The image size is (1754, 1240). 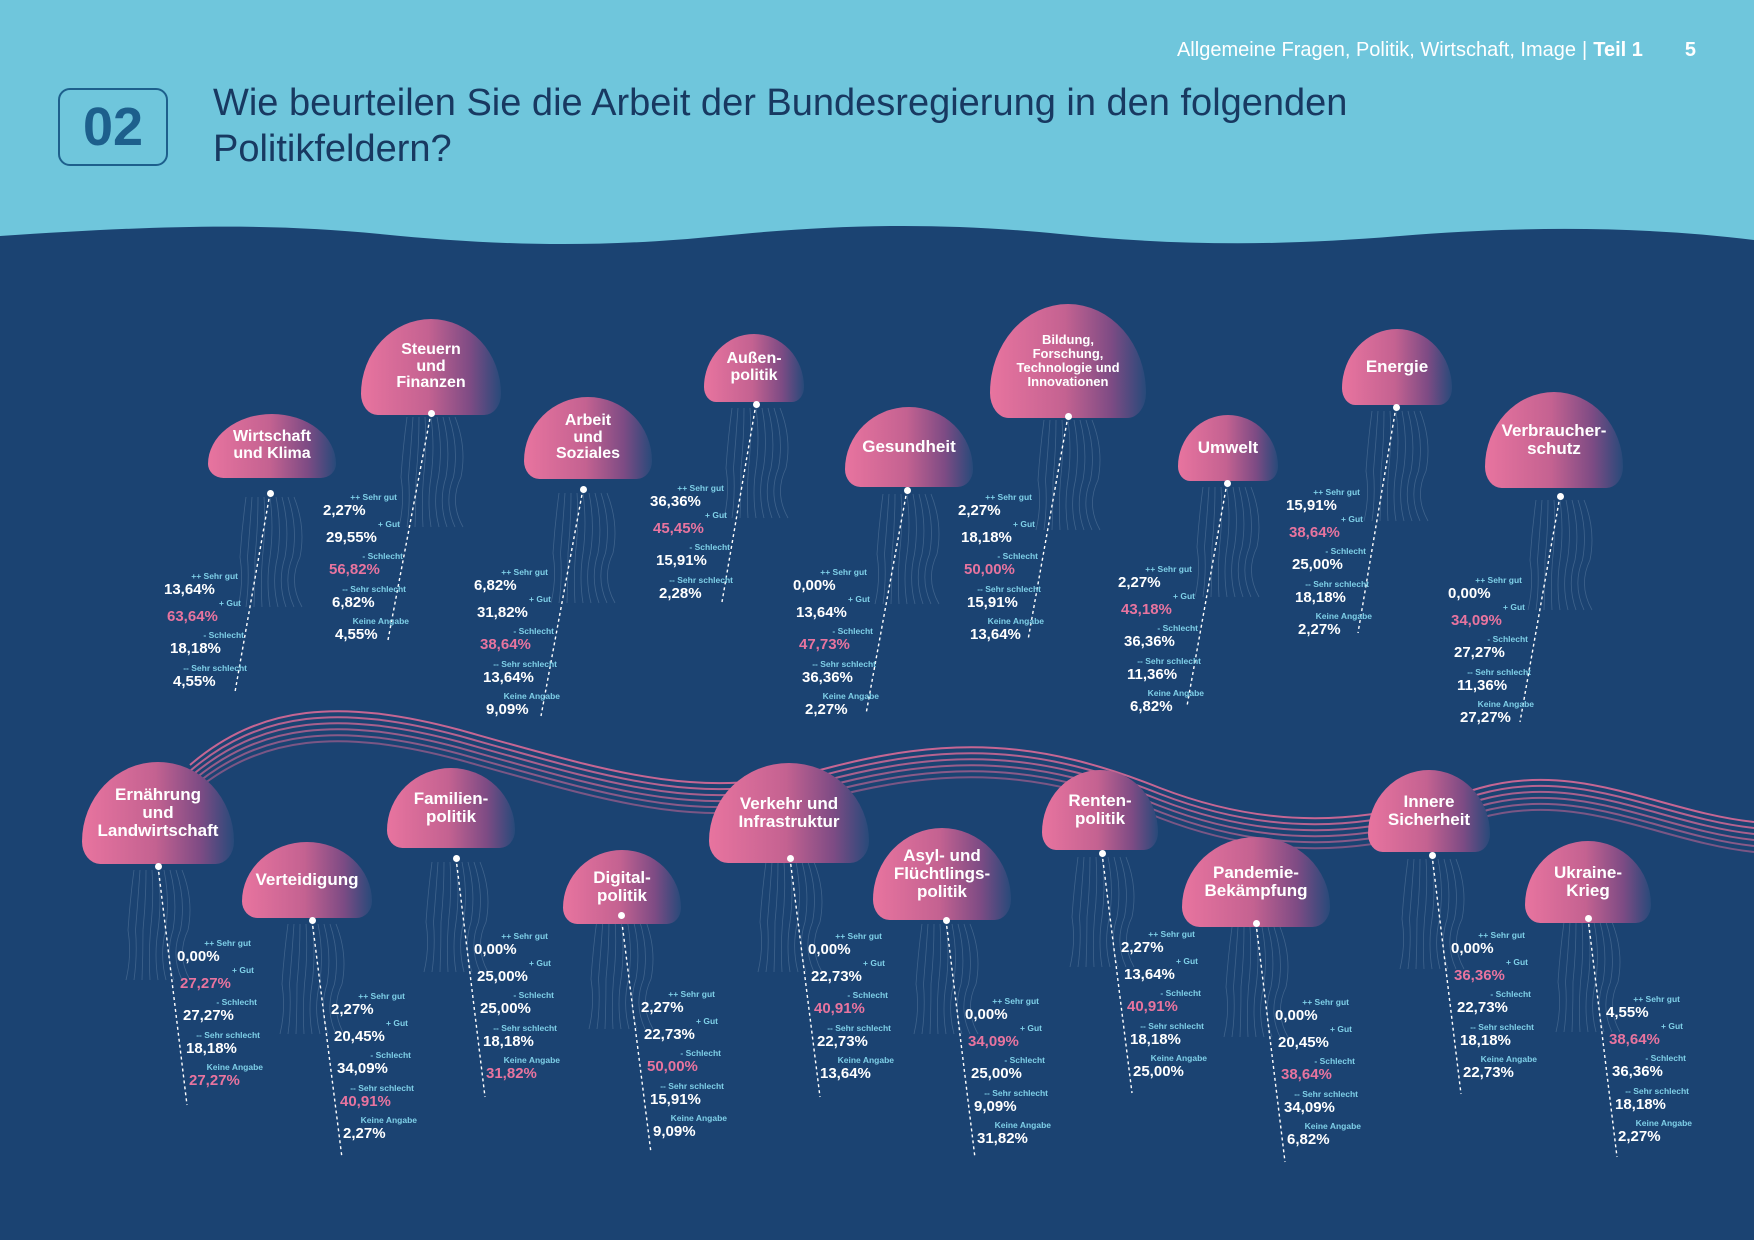 What do you see at coordinates (1588, 882) in the screenshot?
I see `jellyfish-bell: Ukraine- Krieg` at bounding box center [1588, 882].